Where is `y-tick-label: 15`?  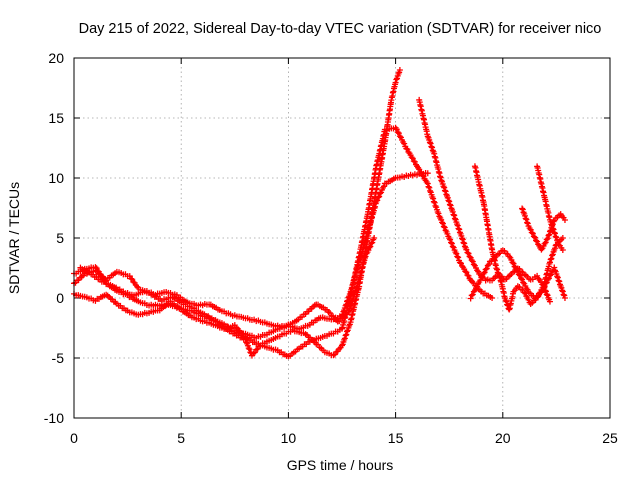 y-tick-label: 15 is located at coordinates (56, 118).